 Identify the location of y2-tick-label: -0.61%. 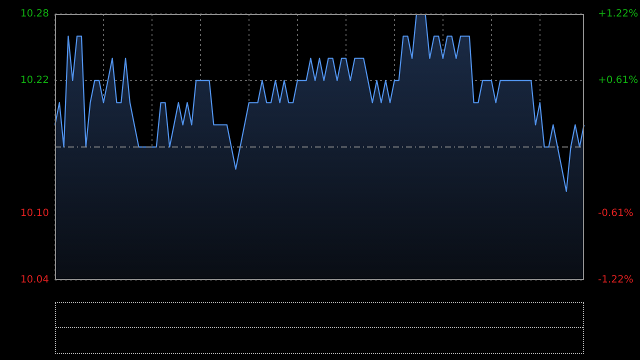
(616, 214).